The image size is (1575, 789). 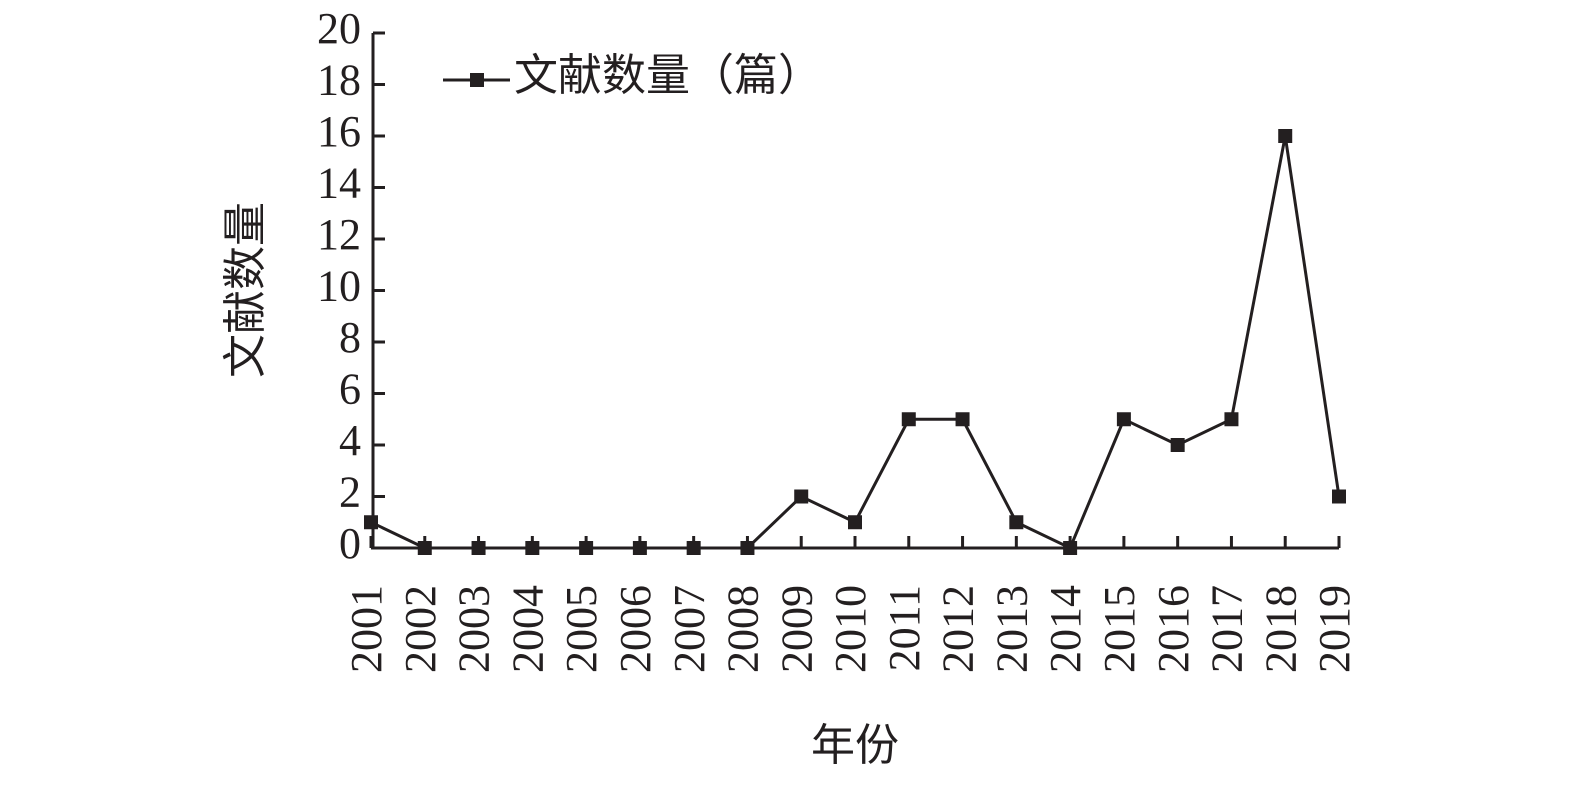 What do you see at coordinates (339, 131) in the screenshot?
I see `y-tick-label: 16` at bounding box center [339, 131].